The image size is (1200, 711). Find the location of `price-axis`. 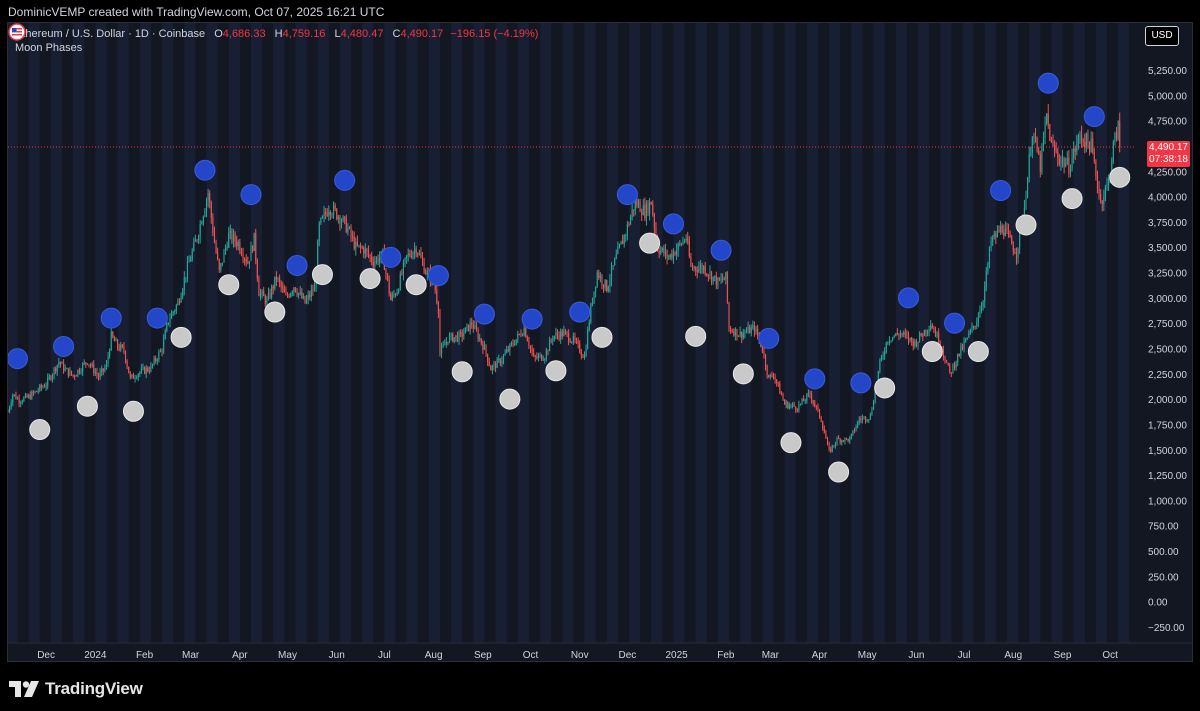

price-axis is located at coordinates (1163, 342).